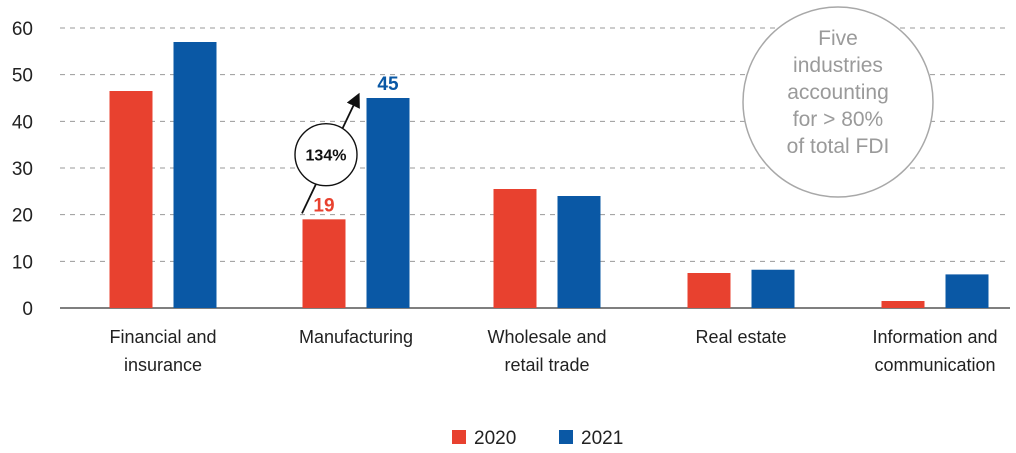  What do you see at coordinates (323, 205) in the screenshot?
I see `data-label-2020: 19` at bounding box center [323, 205].